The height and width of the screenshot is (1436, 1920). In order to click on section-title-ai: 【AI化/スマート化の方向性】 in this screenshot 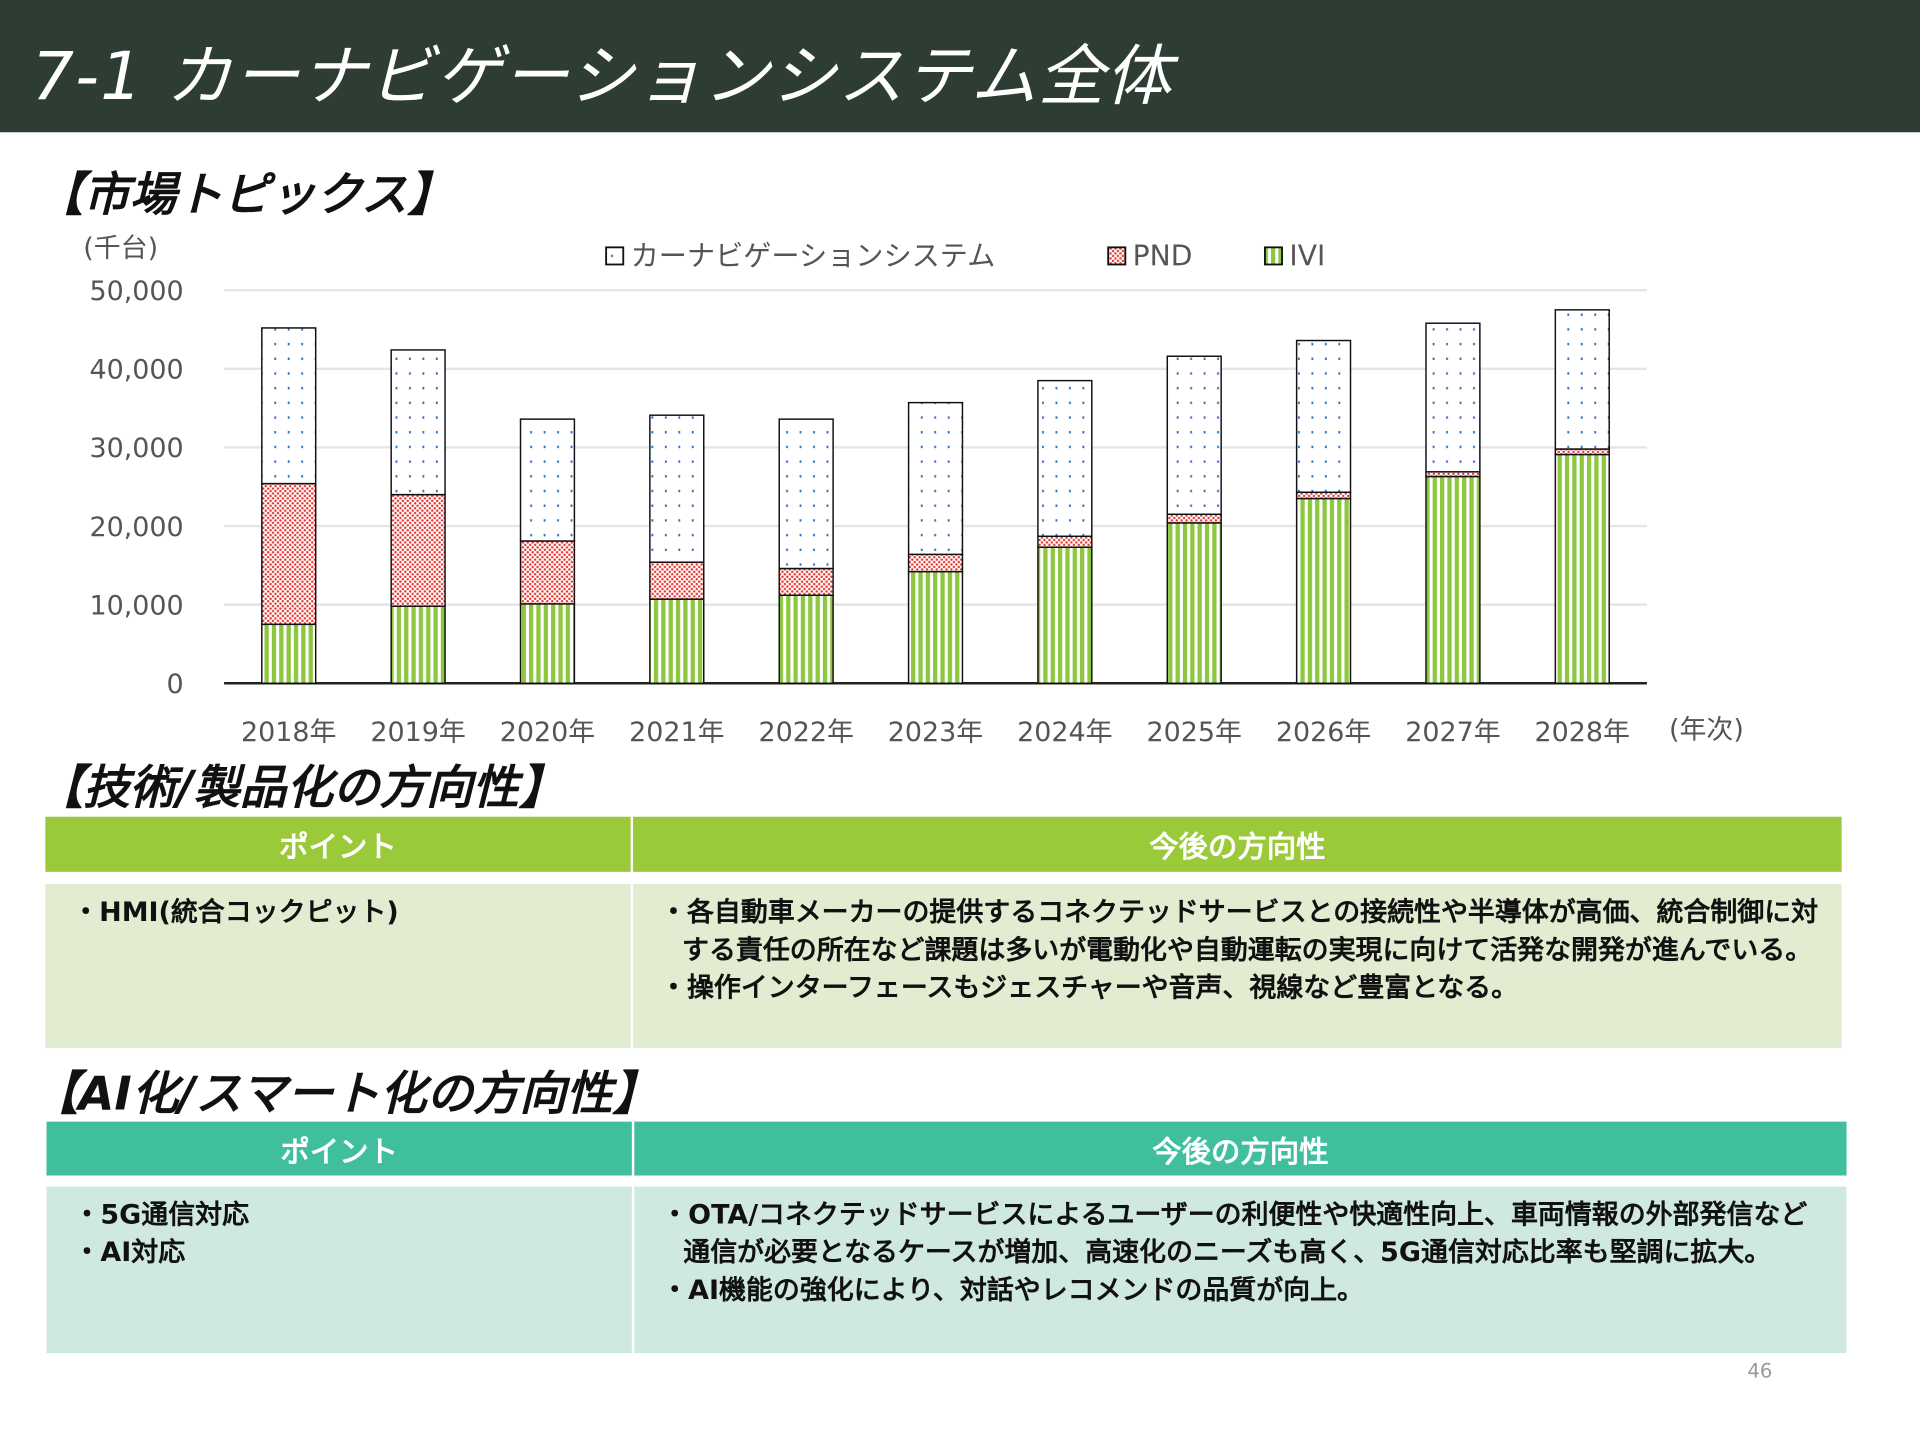, I will do `click(345, 1093)`.